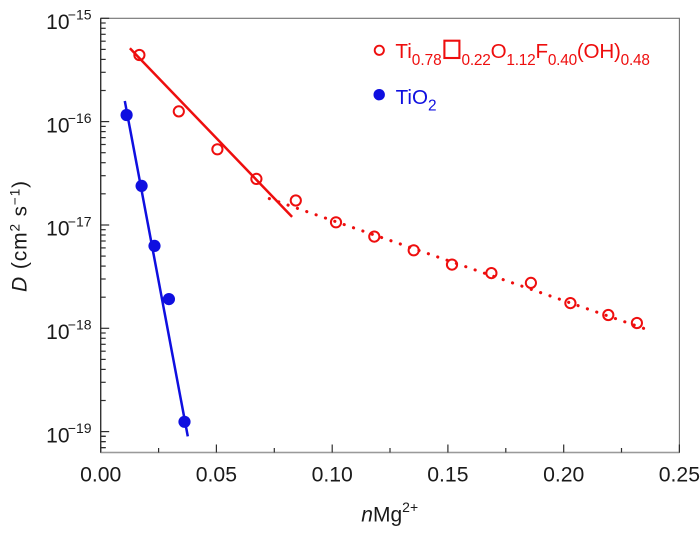  What do you see at coordinates (80, 118) in the screenshot?
I see `svg-text: −16` at bounding box center [80, 118].